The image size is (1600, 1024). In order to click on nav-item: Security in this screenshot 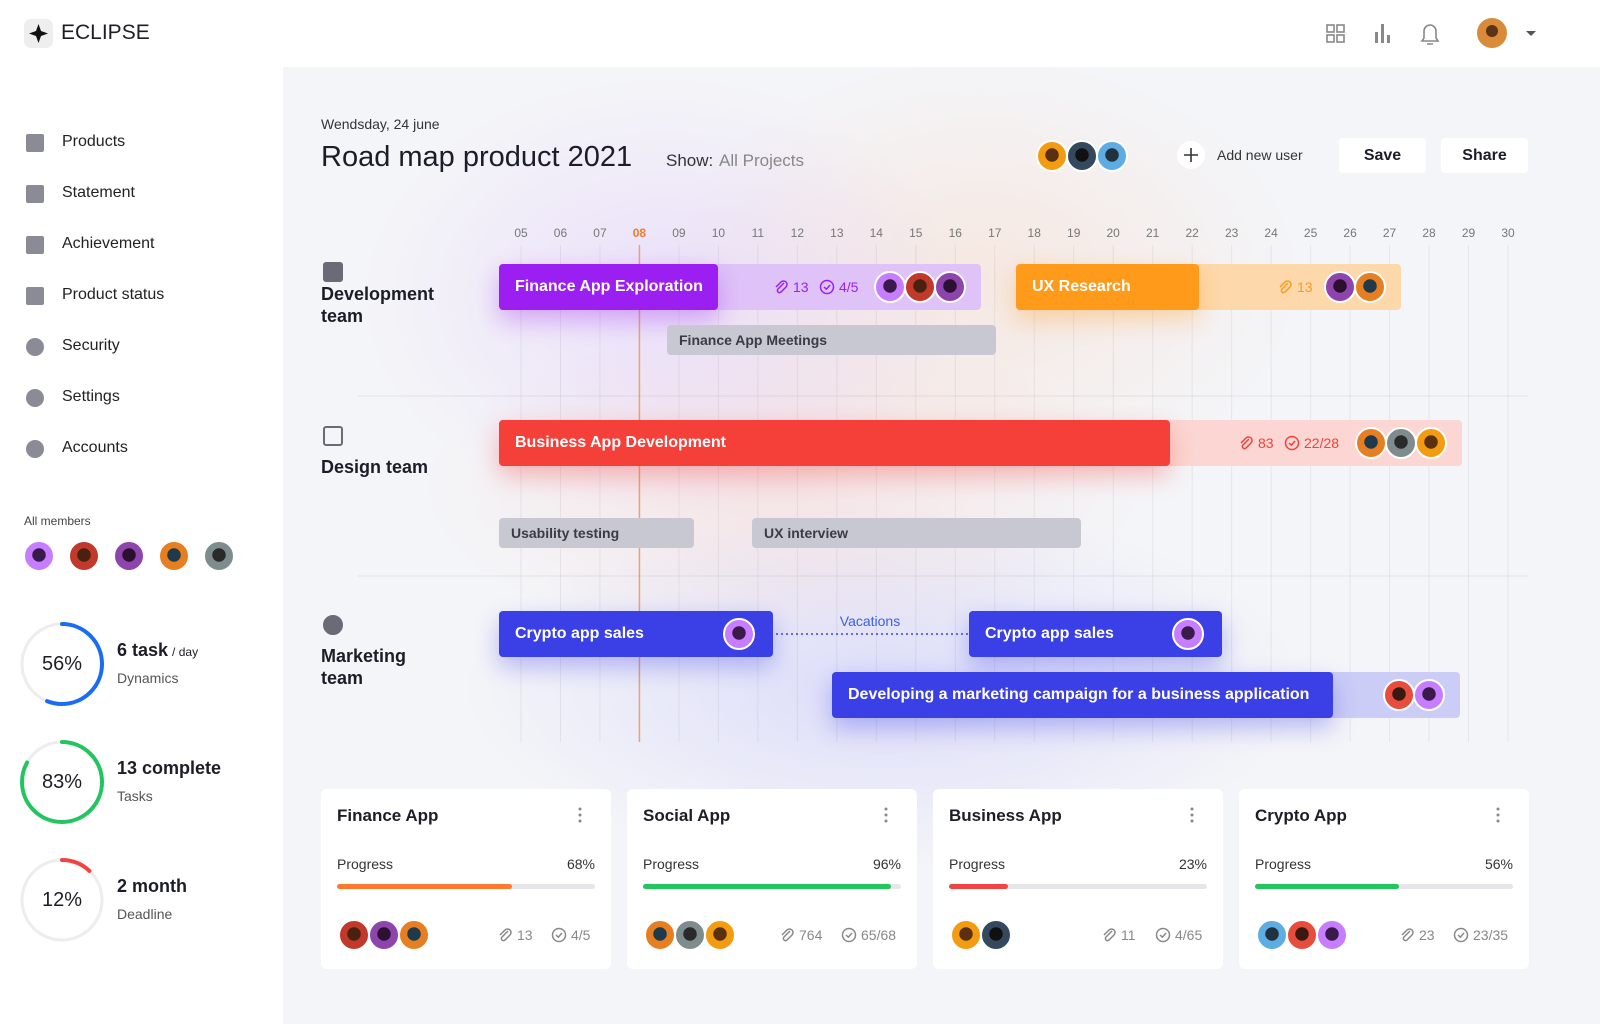, I will do `click(91, 345)`.